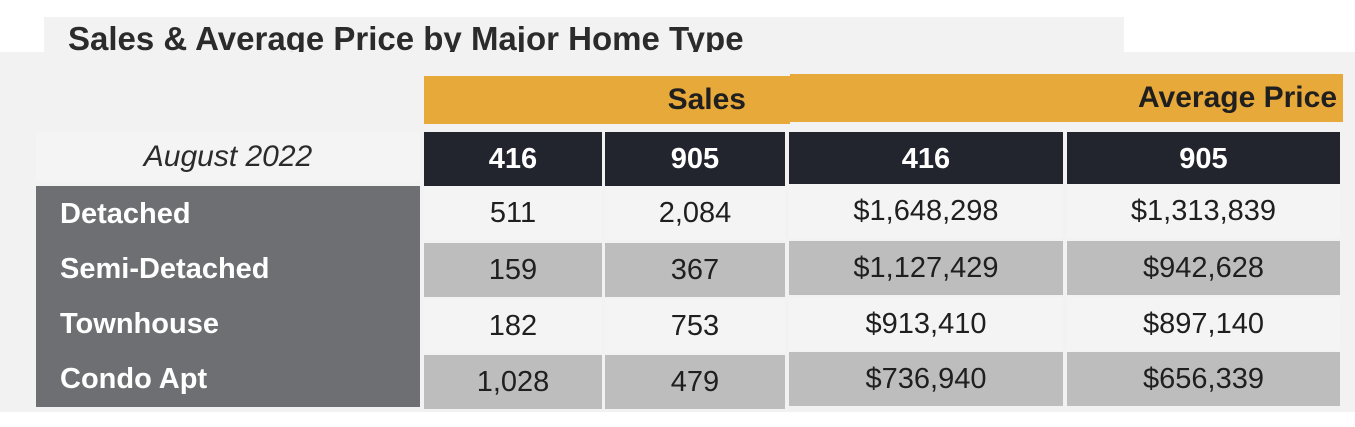  What do you see at coordinates (1203, 268) in the screenshot?
I see `table-cell: $942,628` at bounding box center [1203, 268].